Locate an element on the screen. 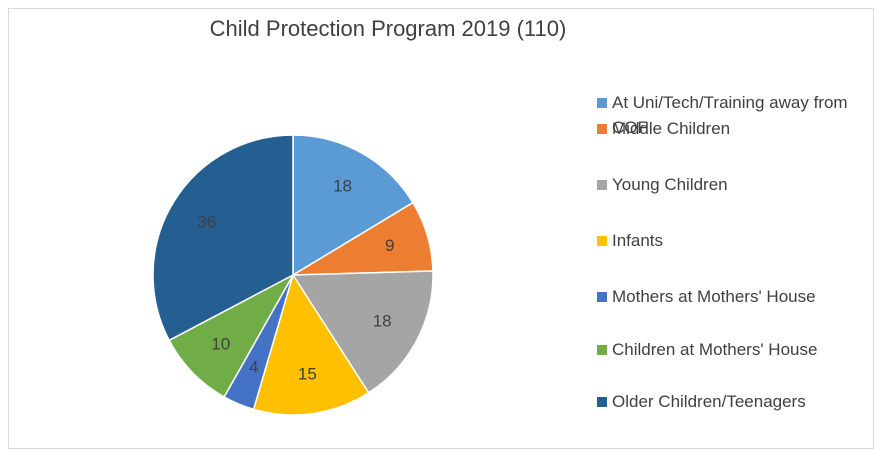 The width and height of the screenshot is (881, 456). legend-item: Mothers at Mothers' House is located at coordinates (728, 296).